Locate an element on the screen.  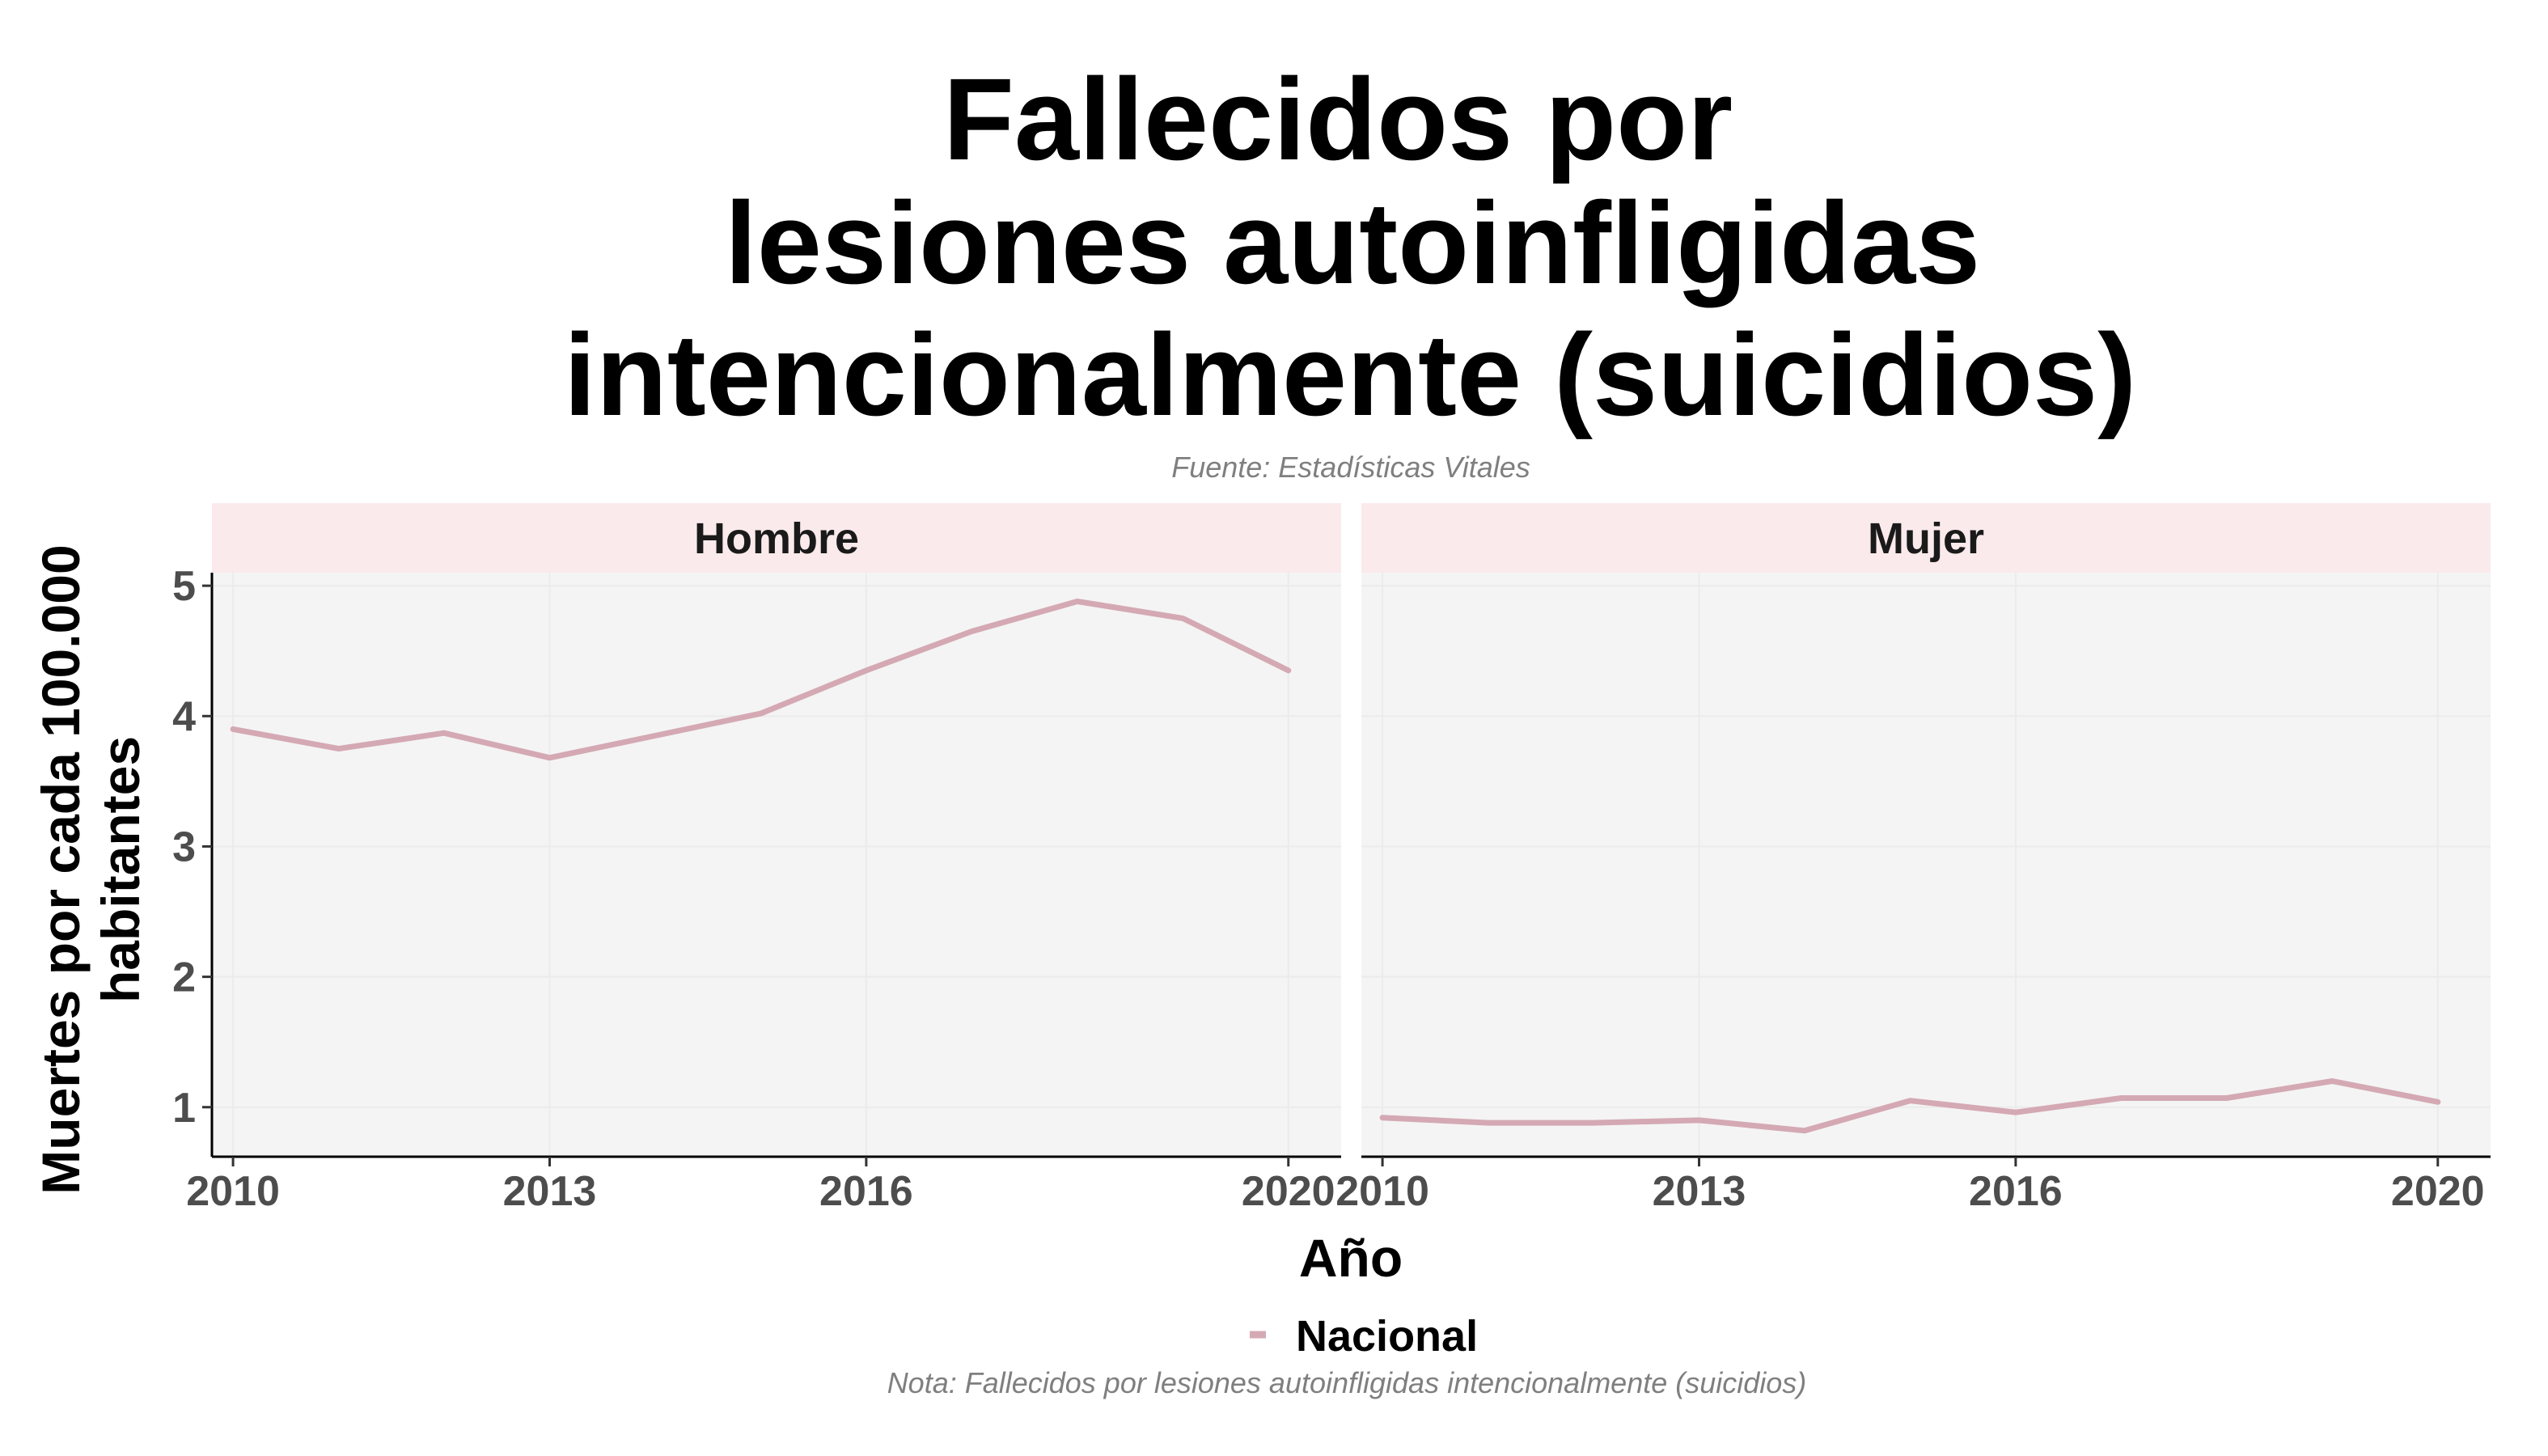
x-tick-label-hombre-2010: 2010 is located at coordinates (233, 1191).